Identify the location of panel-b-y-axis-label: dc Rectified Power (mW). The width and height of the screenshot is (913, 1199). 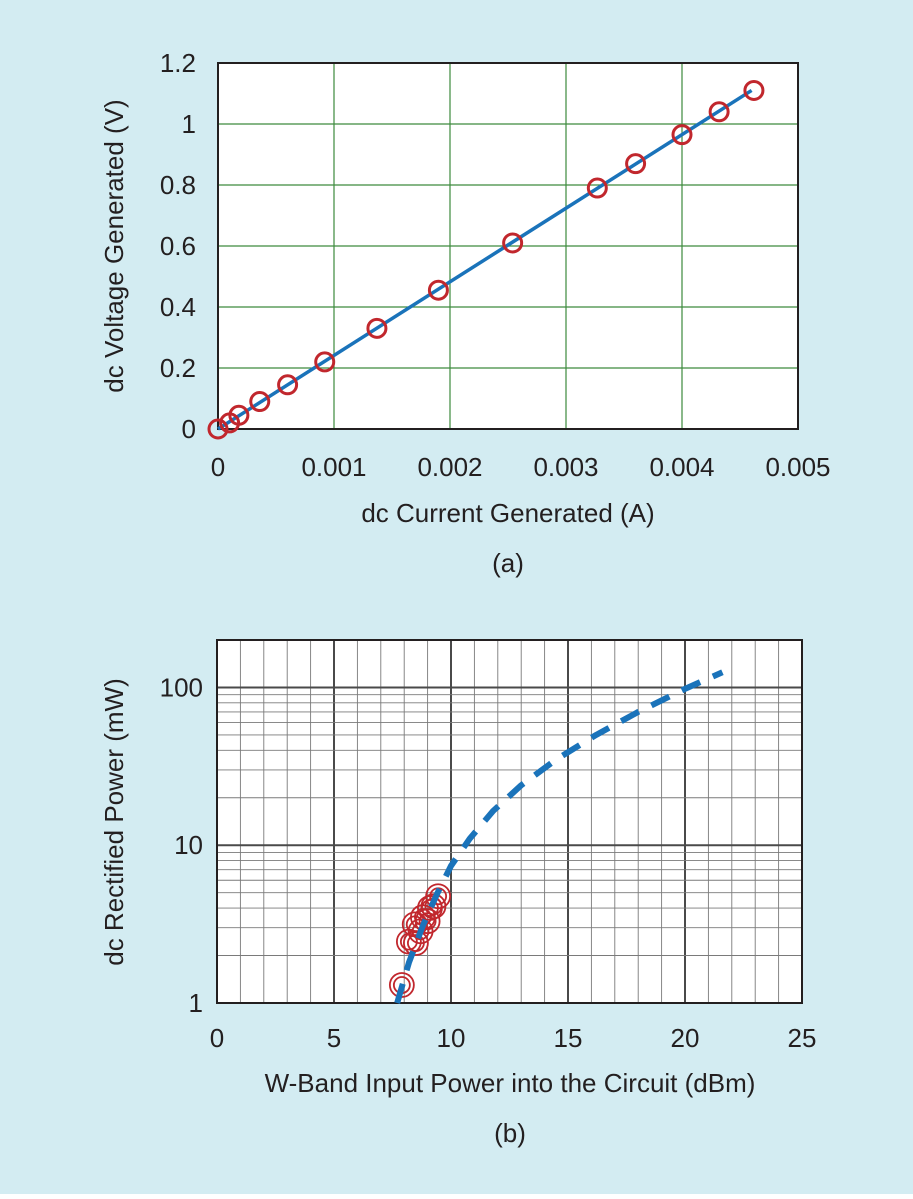
(114, 822).